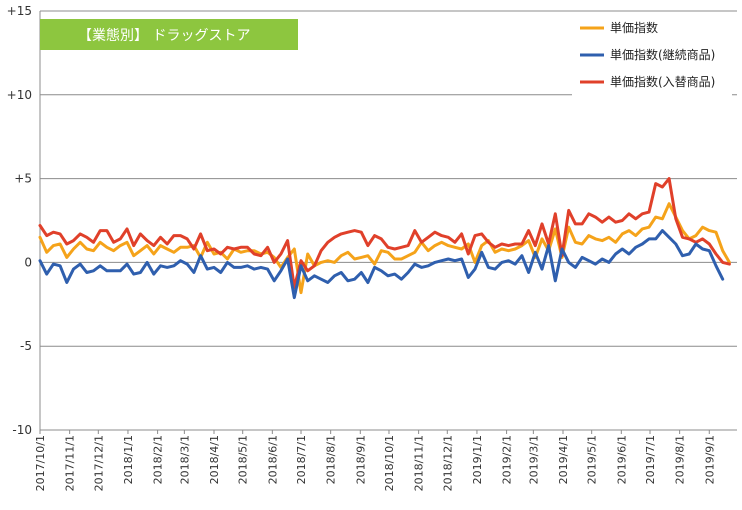 This screenshot has height=510, width=742. Describe the element at coordinates (19, 95) in the screenshot. I see `y-tick-label: +10` at that location.